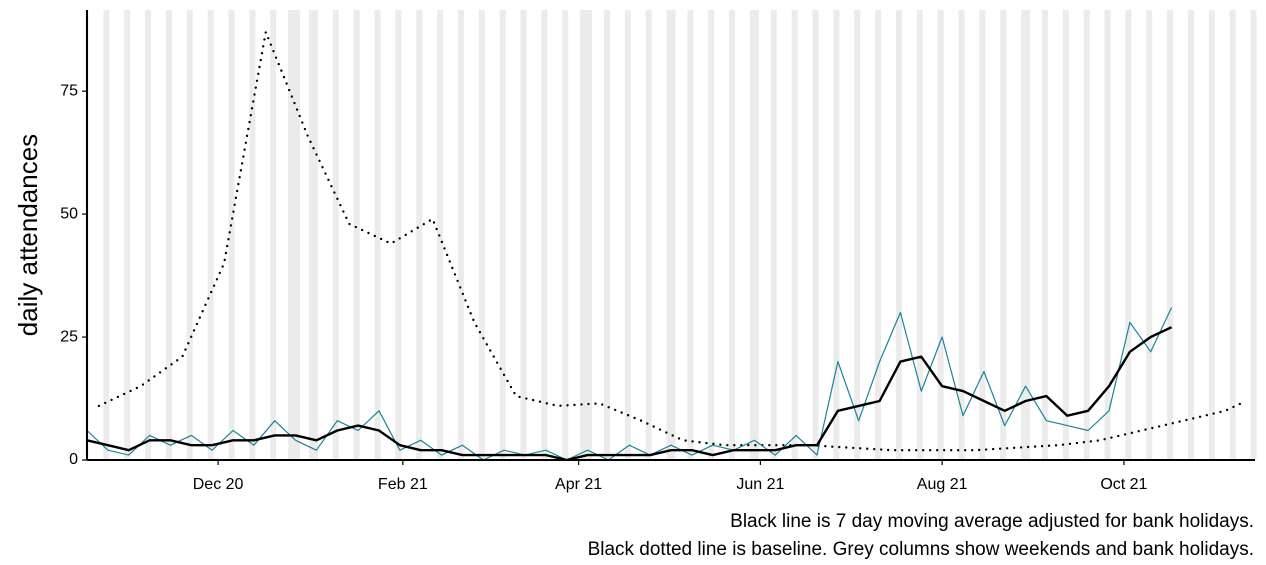 This screenshot has width=1266, height=565. What do you see at coordinates (578, 484) in the screenshot?
I see `x-tick-label: Apr 21` at bounding box center [578, 484].